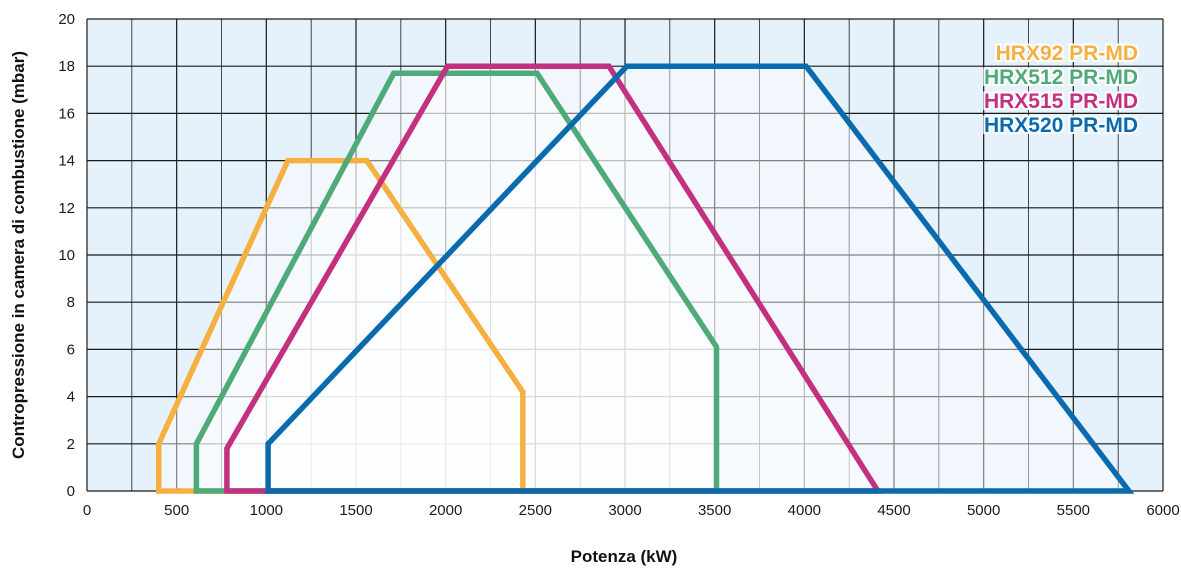  What do you see at coordinates (445, 510) in the screenshot?
I see `x-tick-label: 2000` at bounding box center [445, 510].